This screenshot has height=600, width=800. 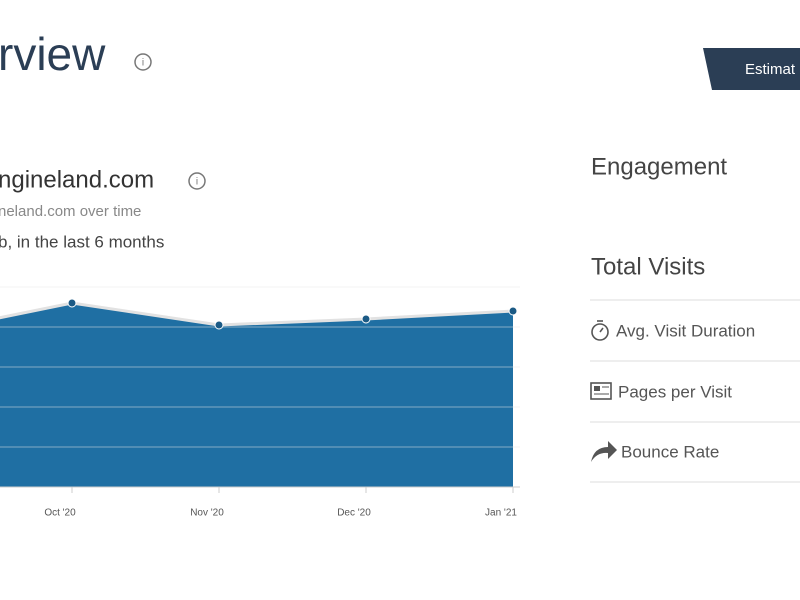 What do you see at coordinates (770, 69) in the screenshot?
I see `button-label: Estimat` at bounding box center [770, 69].